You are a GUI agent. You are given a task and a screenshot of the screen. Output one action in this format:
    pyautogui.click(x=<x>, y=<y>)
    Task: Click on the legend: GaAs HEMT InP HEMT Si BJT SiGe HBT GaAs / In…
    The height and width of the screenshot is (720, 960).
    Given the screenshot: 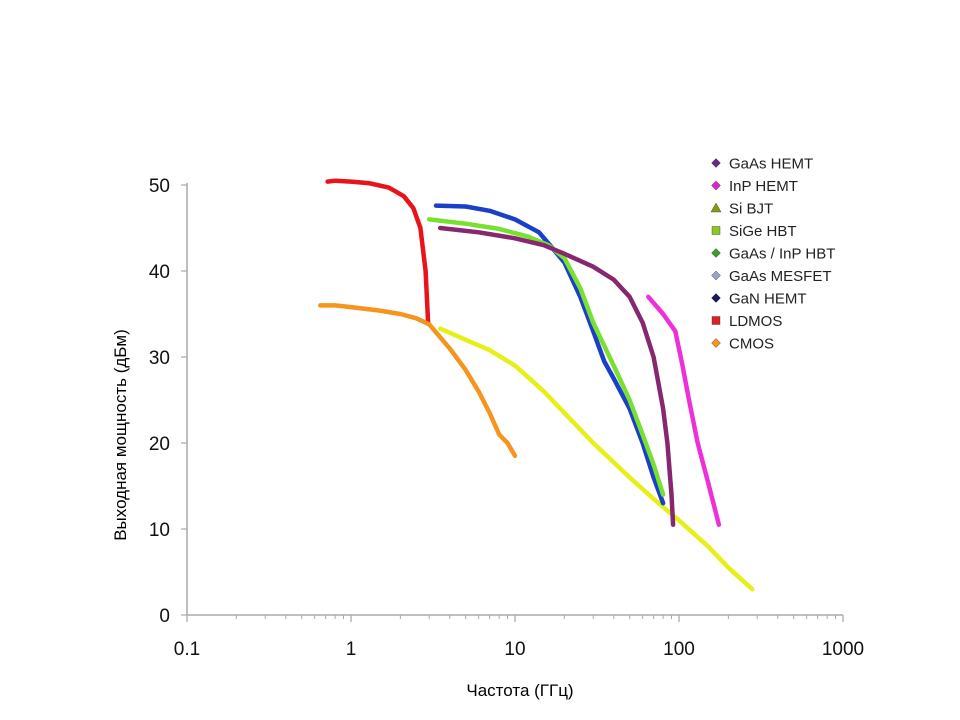 What is the action you would take?
    pyautogui.click(x=772, y=254)
    